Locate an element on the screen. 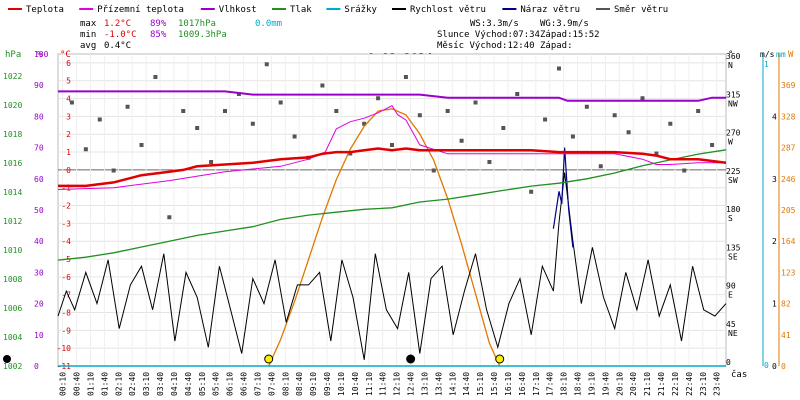  legend-label-7: Směr větru is located at coordinates (641, 10).